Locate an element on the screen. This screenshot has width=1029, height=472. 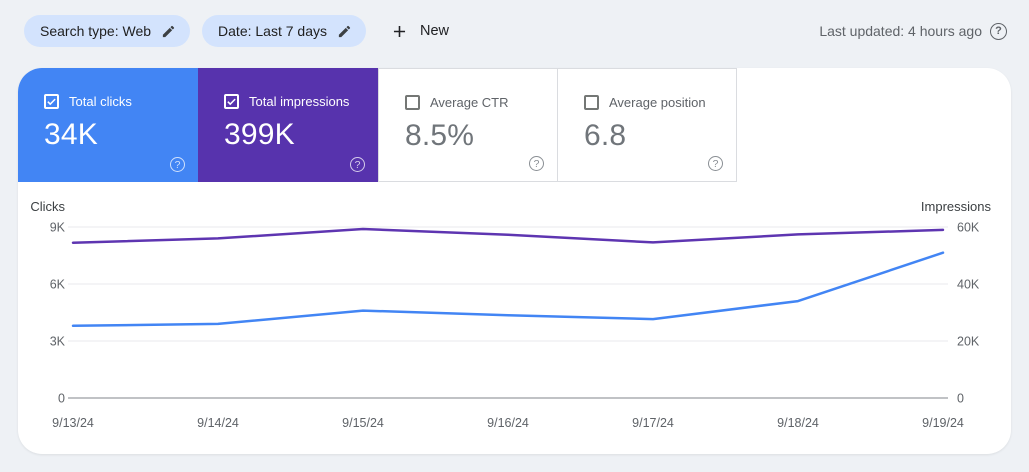
last-updated-text: Last updated: 4 hours ago is located at coordinates (900, 31).